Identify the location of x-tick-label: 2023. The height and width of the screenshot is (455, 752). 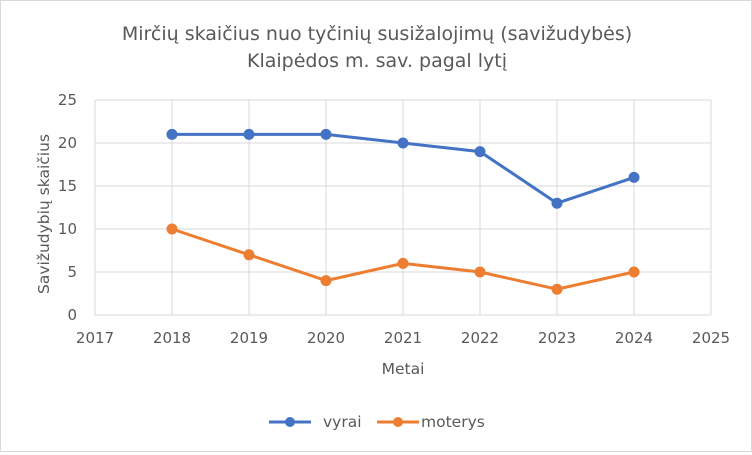
(557, 338).